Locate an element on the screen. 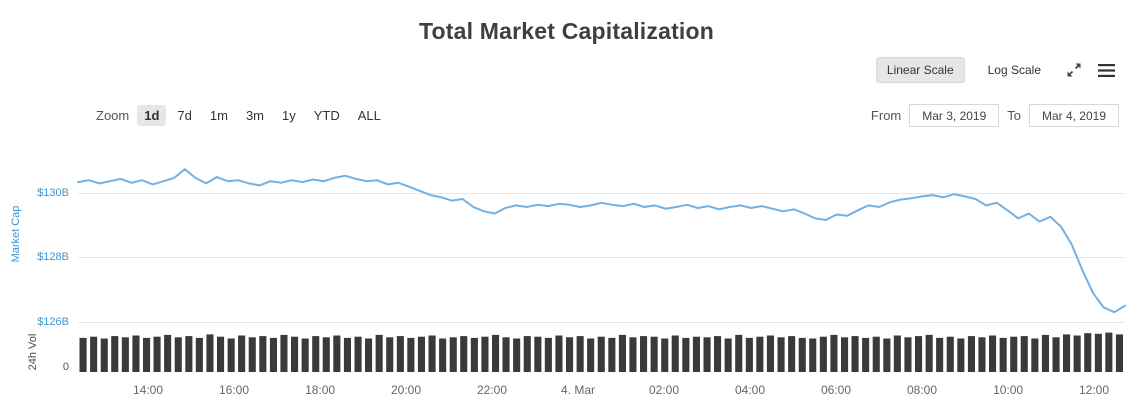  x-axis-tick-label: 4. Mar is located at coordinates (578, 390).